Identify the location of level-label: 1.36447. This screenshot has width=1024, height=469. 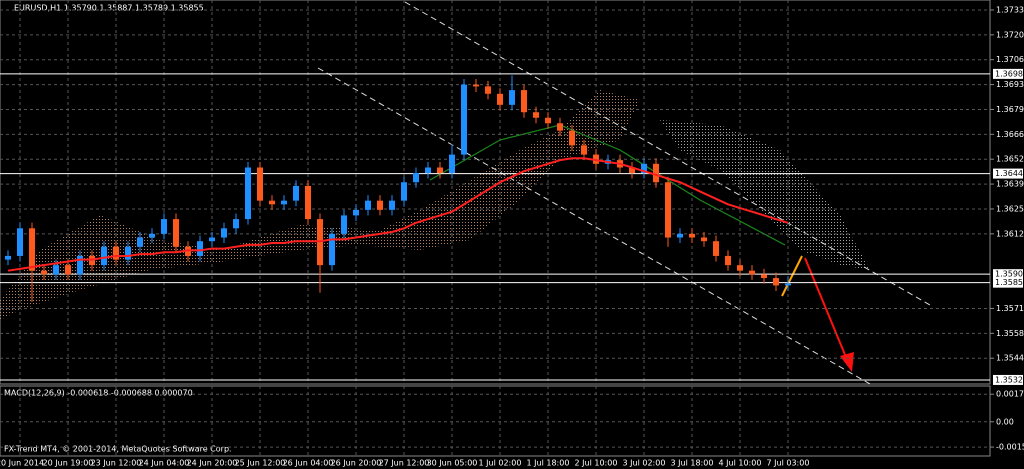
(1009, 173).